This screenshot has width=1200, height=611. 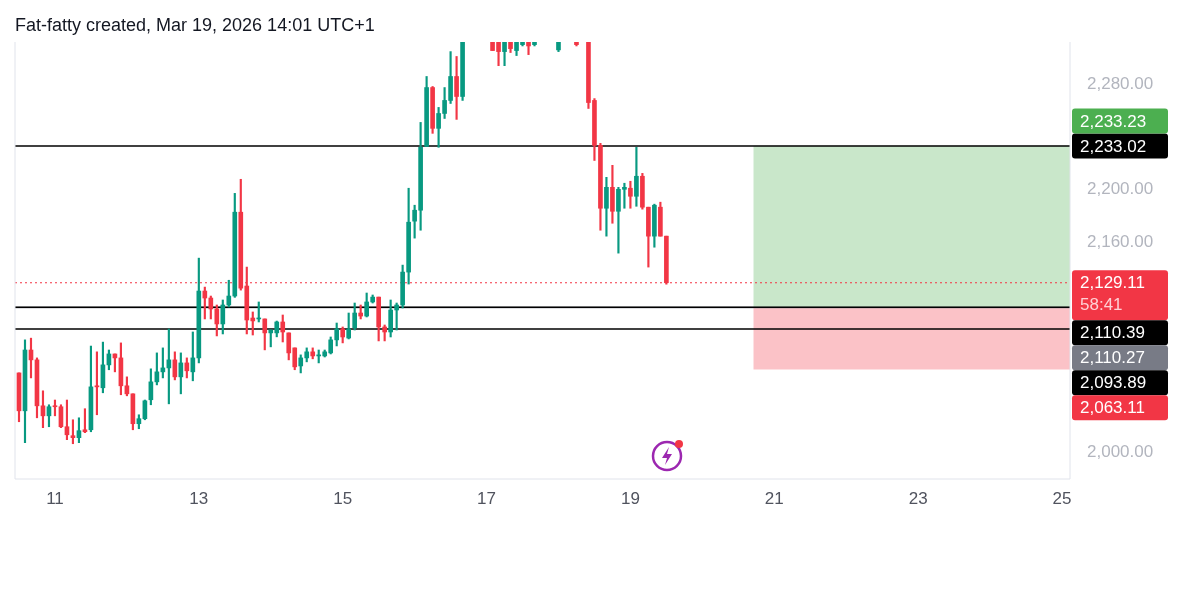 What do you see at coordinates (1120, 452) in the screenshot?
I see `y-tick-label: 2,000.00` at bounding box center [1120, 452].